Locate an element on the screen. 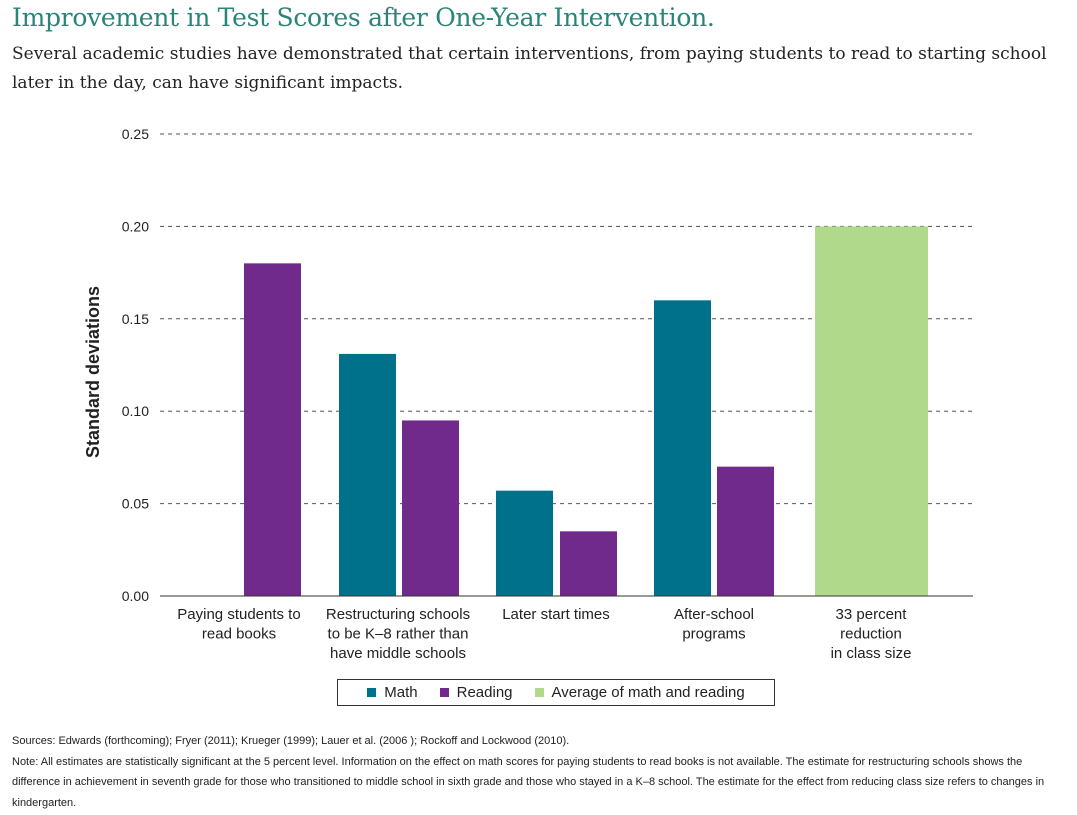 This screenshot has width=1077, height=815. bar-reading-cat1 is located at coordinates (272, 429).